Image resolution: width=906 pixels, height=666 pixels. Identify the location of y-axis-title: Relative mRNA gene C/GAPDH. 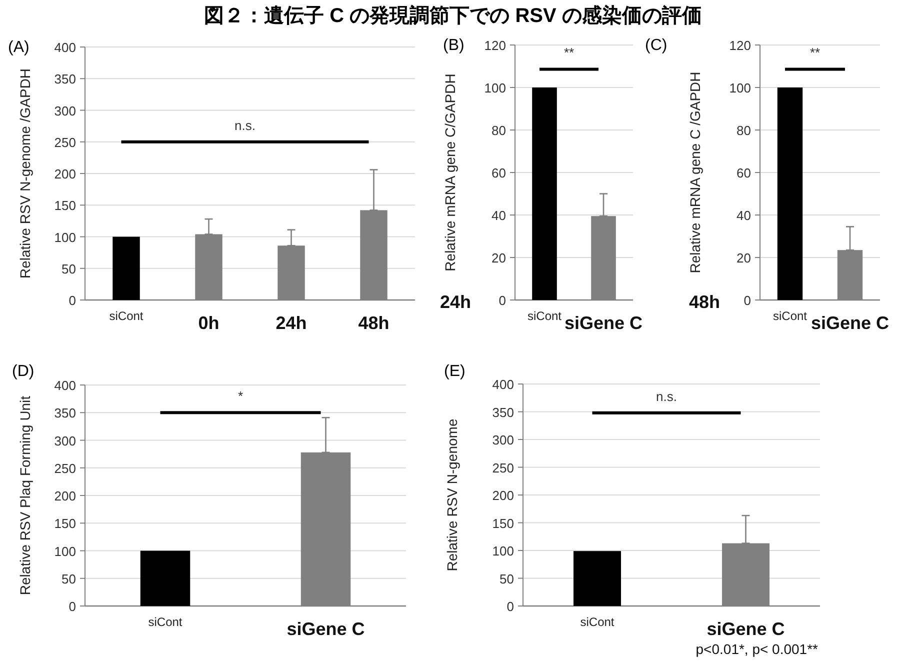
(450, 173).